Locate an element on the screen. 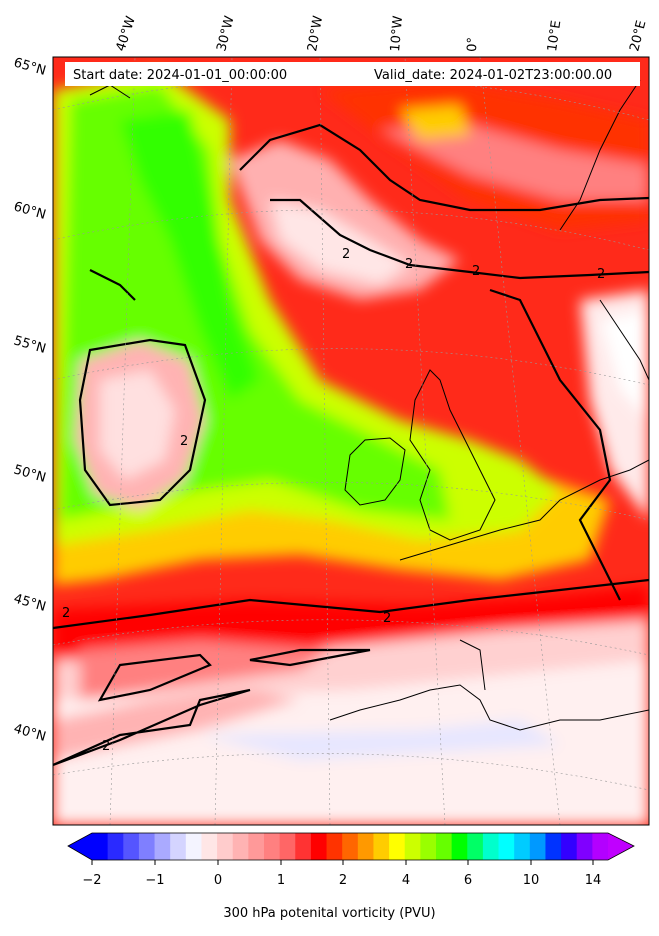 The height and width of the screenshot is (936, 659). lat-label: 55°N is located at coordinates (30, 344).